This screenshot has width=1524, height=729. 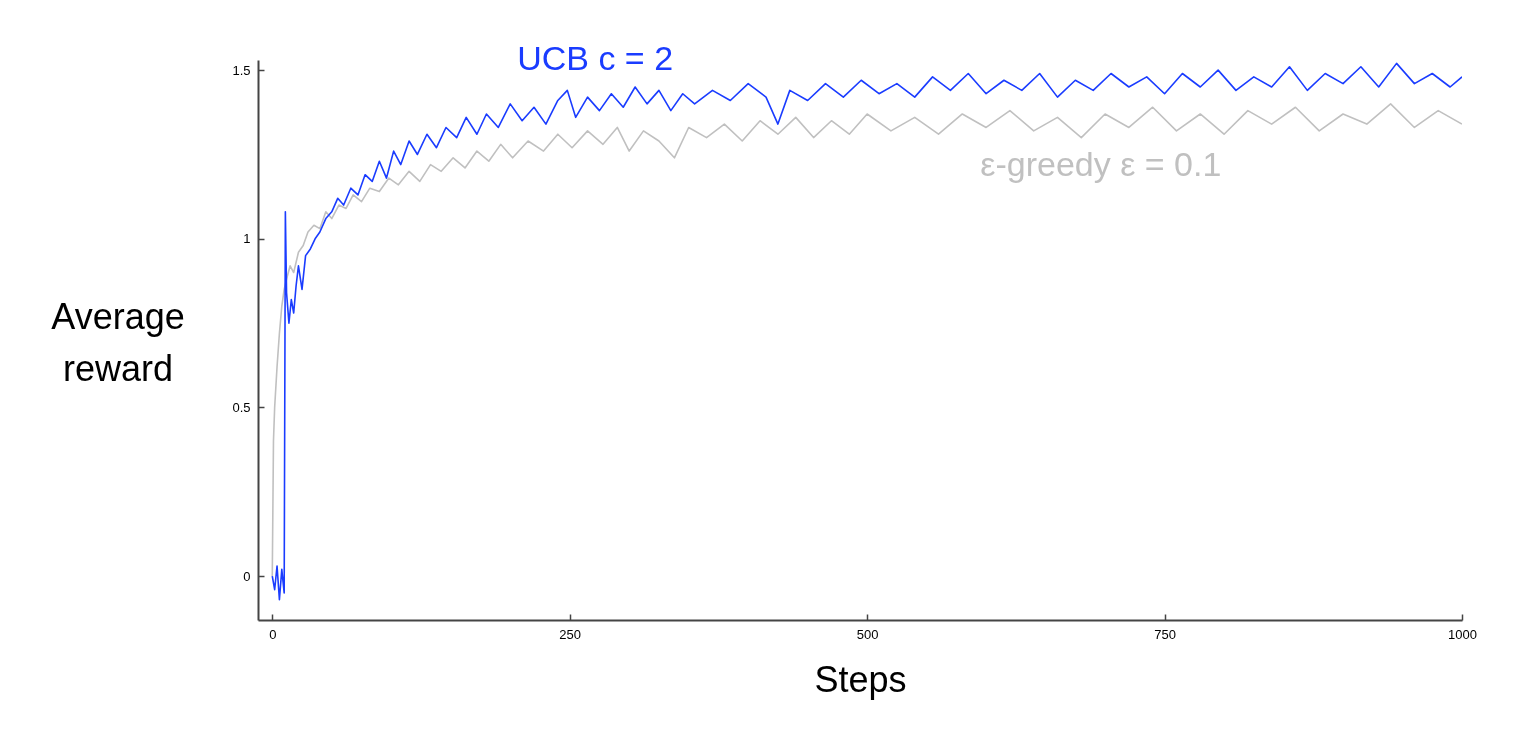 I want to click on y-tick-label: 0.5, so click(x=241, y=407).